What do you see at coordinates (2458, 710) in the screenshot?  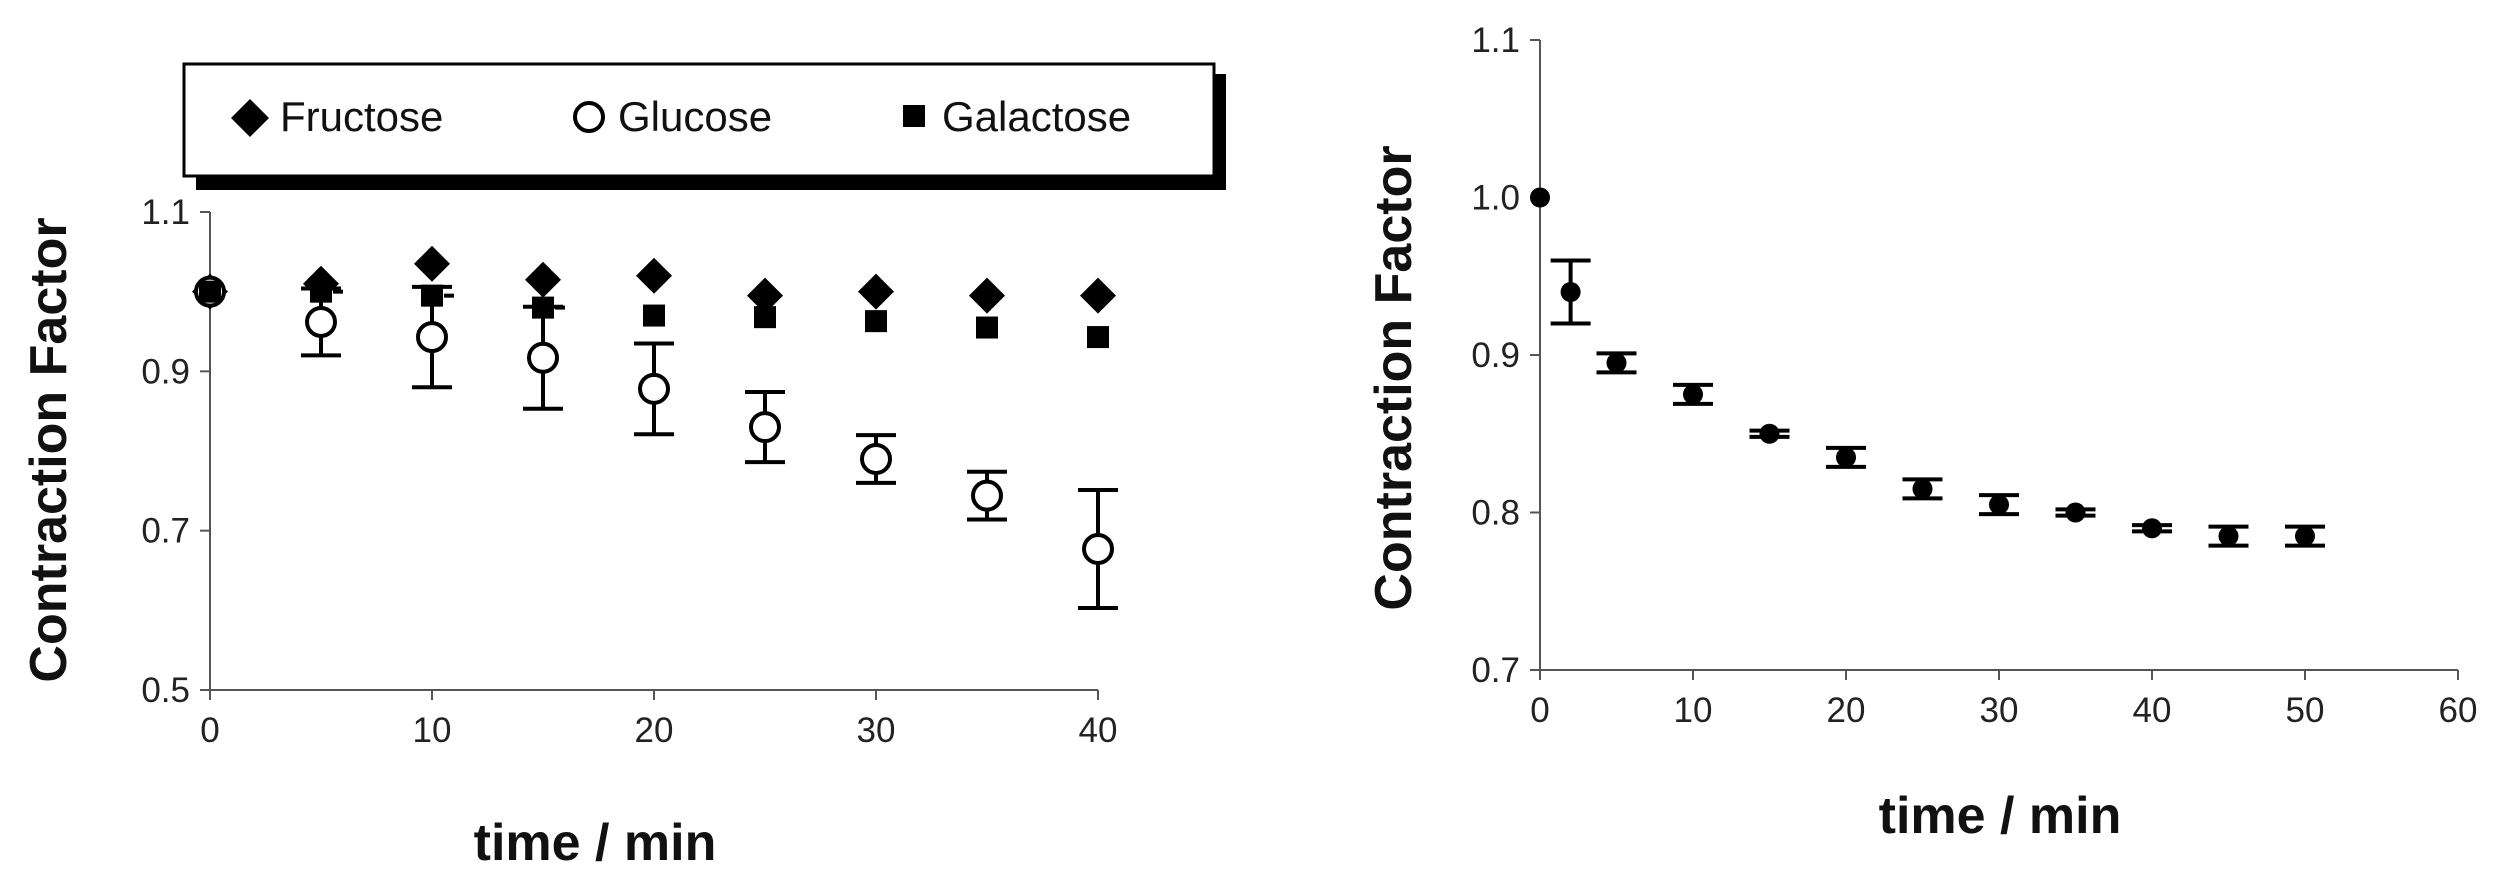 I see `right-x-tick-label: 60` at bounding box center [2458, 710].